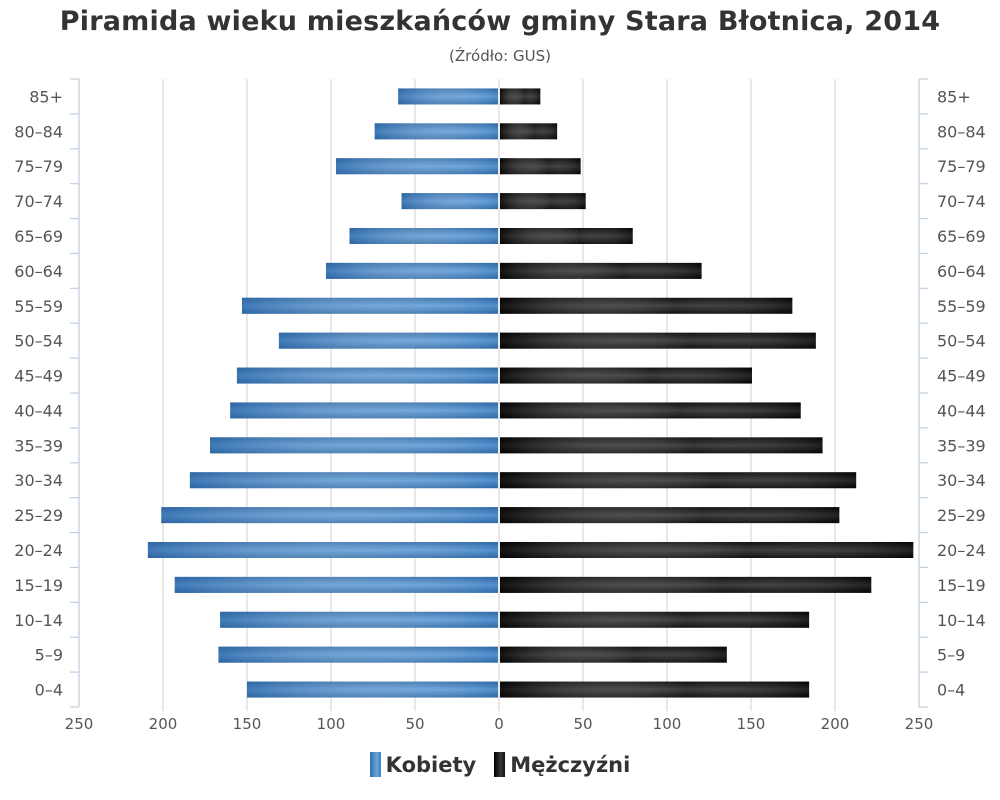 The width and height of the screenshot is (1000, 800). I want to click on category-label-left: 20–24, so click(38, 550).